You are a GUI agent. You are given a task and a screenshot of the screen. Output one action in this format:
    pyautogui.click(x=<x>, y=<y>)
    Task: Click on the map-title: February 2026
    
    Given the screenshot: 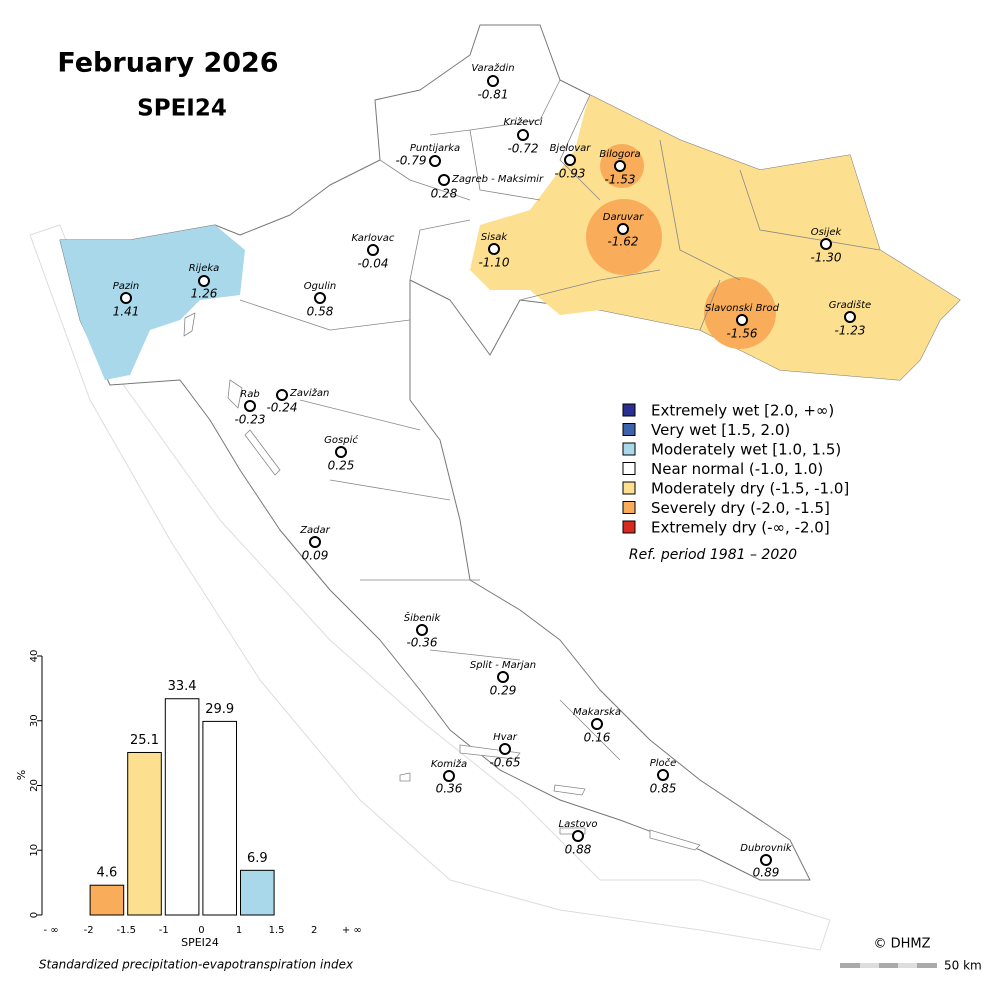 What is the action you would take?
    pyautogui.click(x=167, y=63)
    